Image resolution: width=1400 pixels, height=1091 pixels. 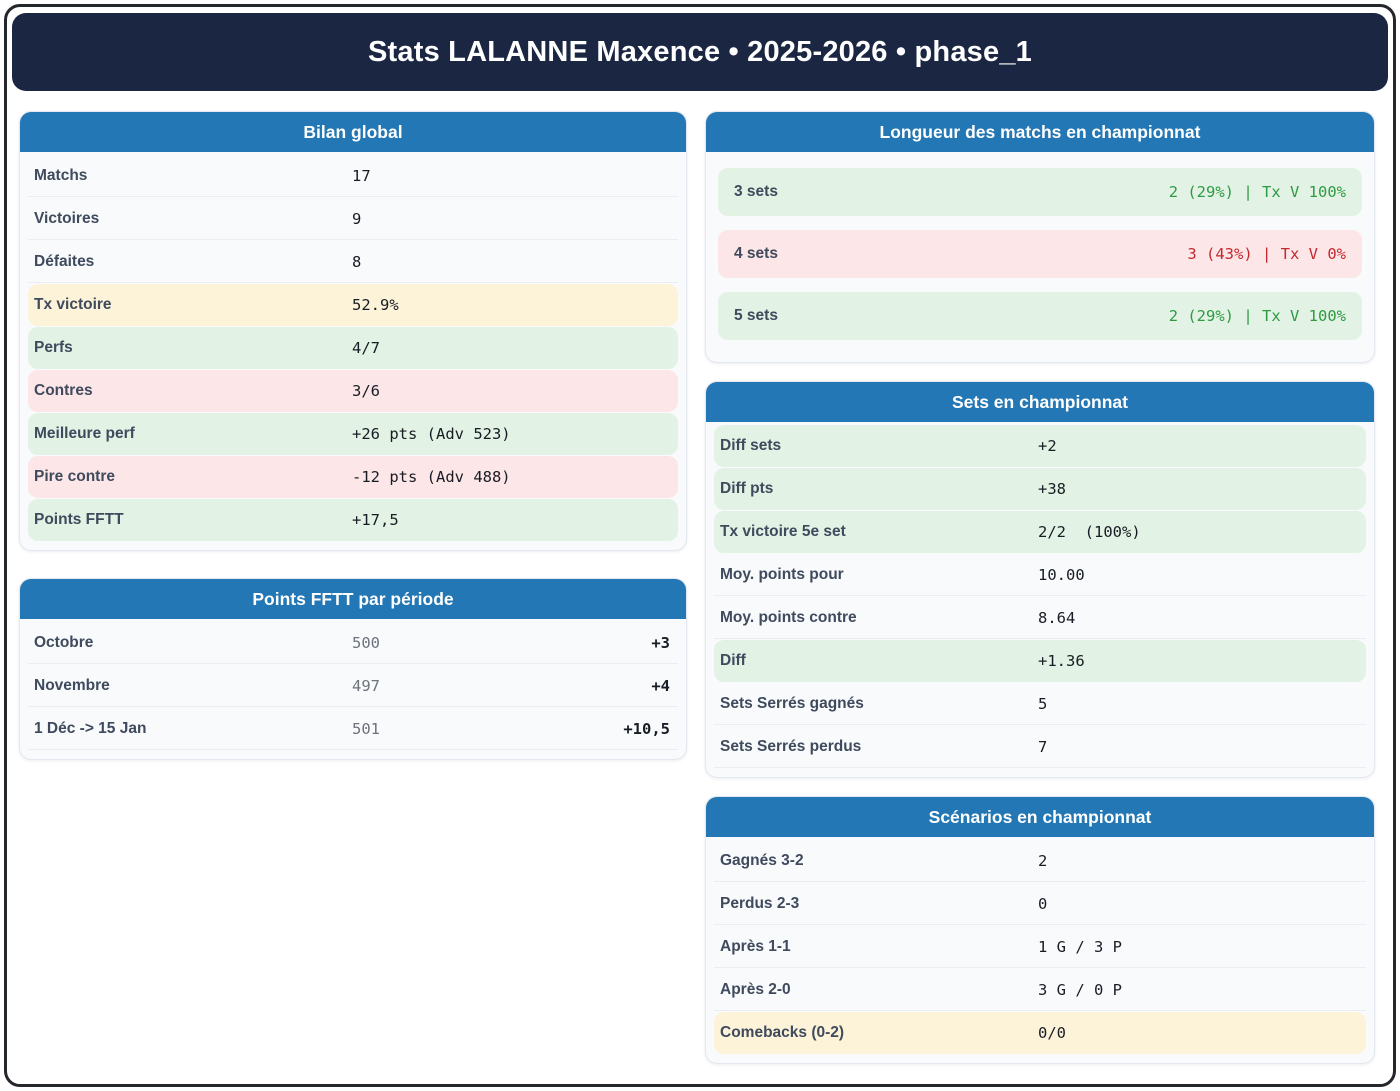 What do you see at coordinates (67, 218) in the screenshot?
I see `stat-label: Victoires` at bounding box center [67, 218].